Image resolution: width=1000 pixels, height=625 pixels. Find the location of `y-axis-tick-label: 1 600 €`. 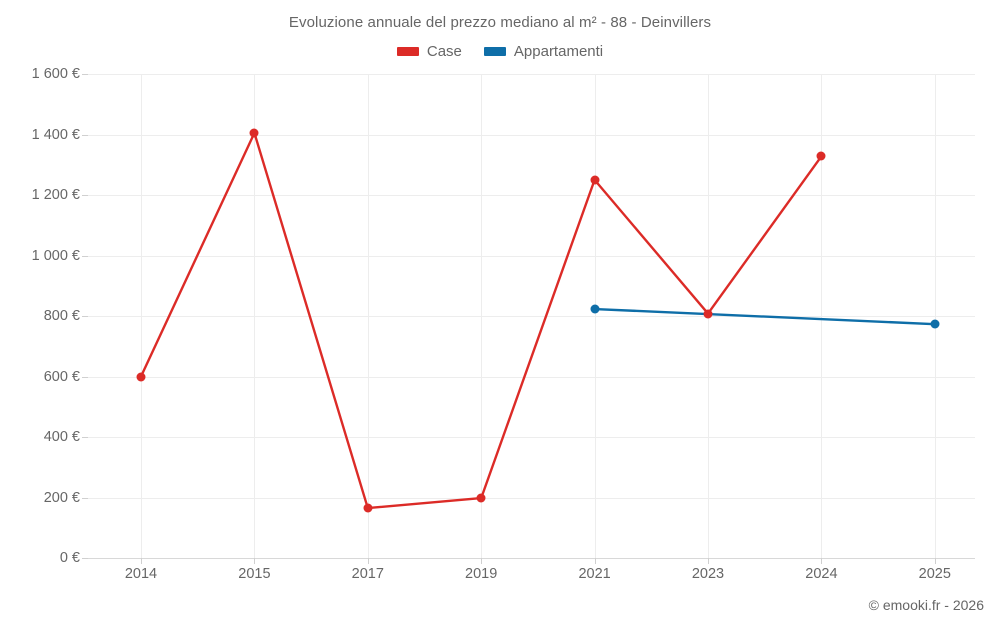

y-axis-tick-label: 1 600 € is located at coordinates (55, 74).